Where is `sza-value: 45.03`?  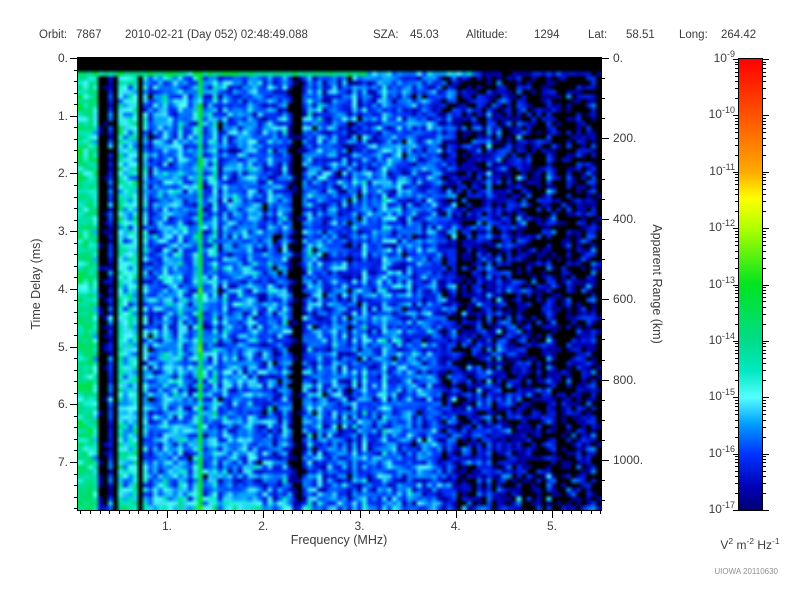
sza-value: 45.03 is located at coordinates (424, 35).